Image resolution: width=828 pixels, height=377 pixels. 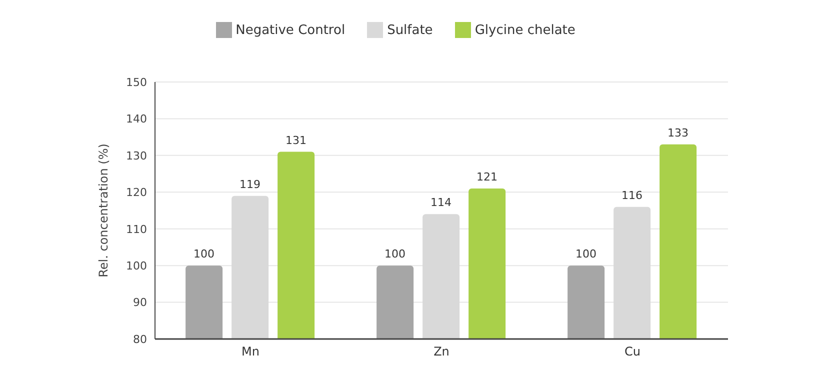 What do you see at coordinates (103, 211) in the screenshot?
I see `y-axis-title: Rel. concentration (%)` at bounding box center [103, 211].